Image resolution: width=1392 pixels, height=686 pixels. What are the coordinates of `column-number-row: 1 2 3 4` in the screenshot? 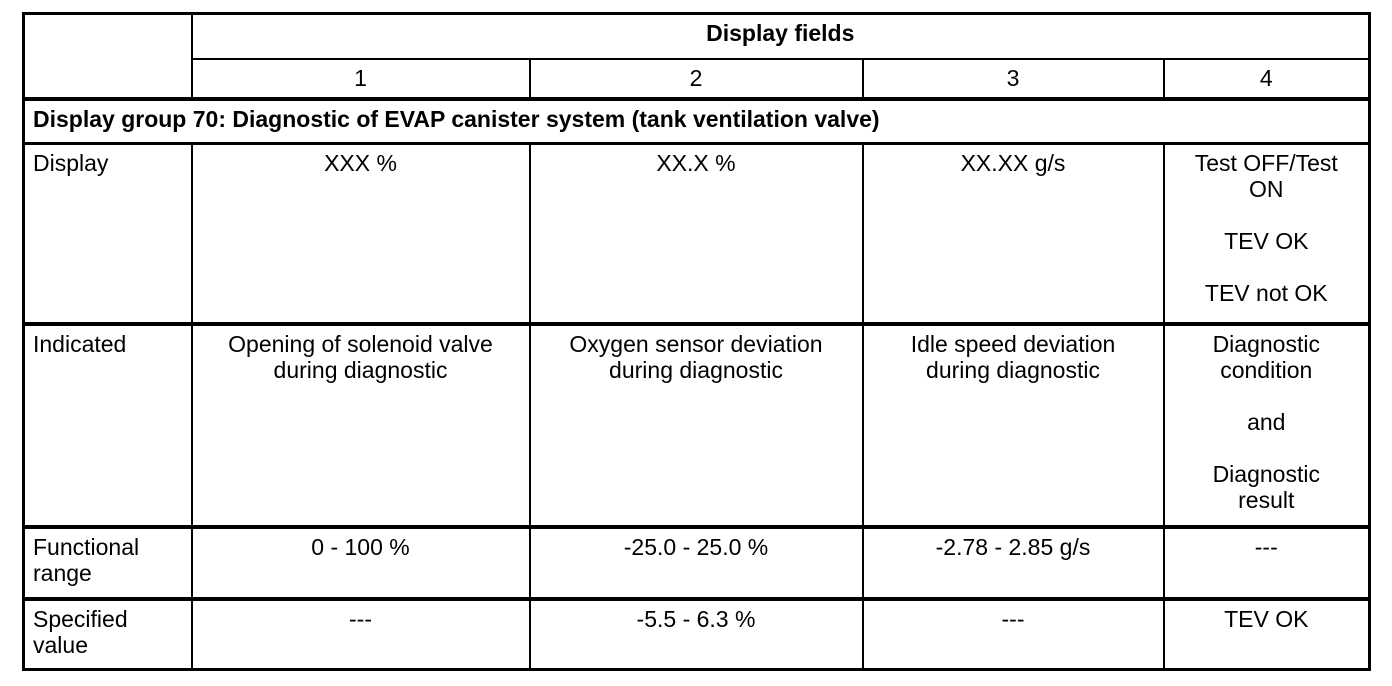 It's located at (697, 78).